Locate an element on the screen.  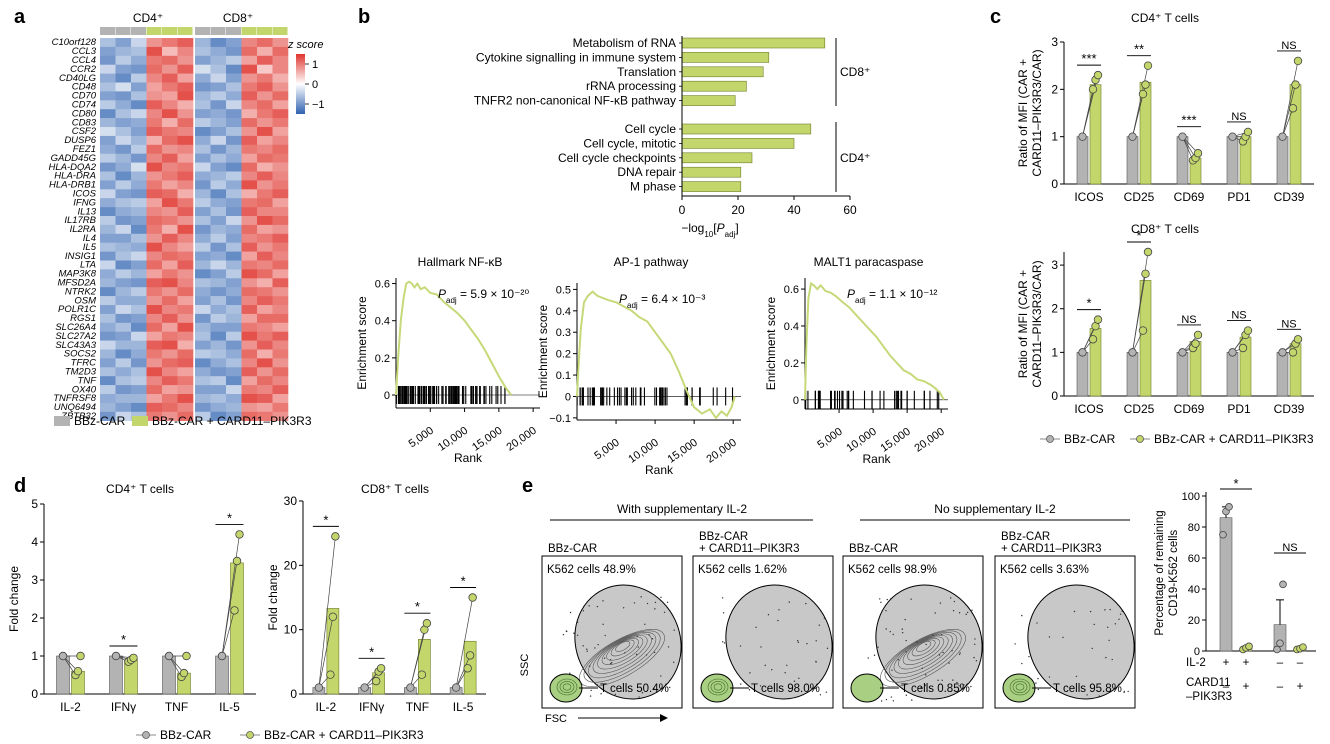
y-tick-label: 4 is located at coordinates (34, 542).